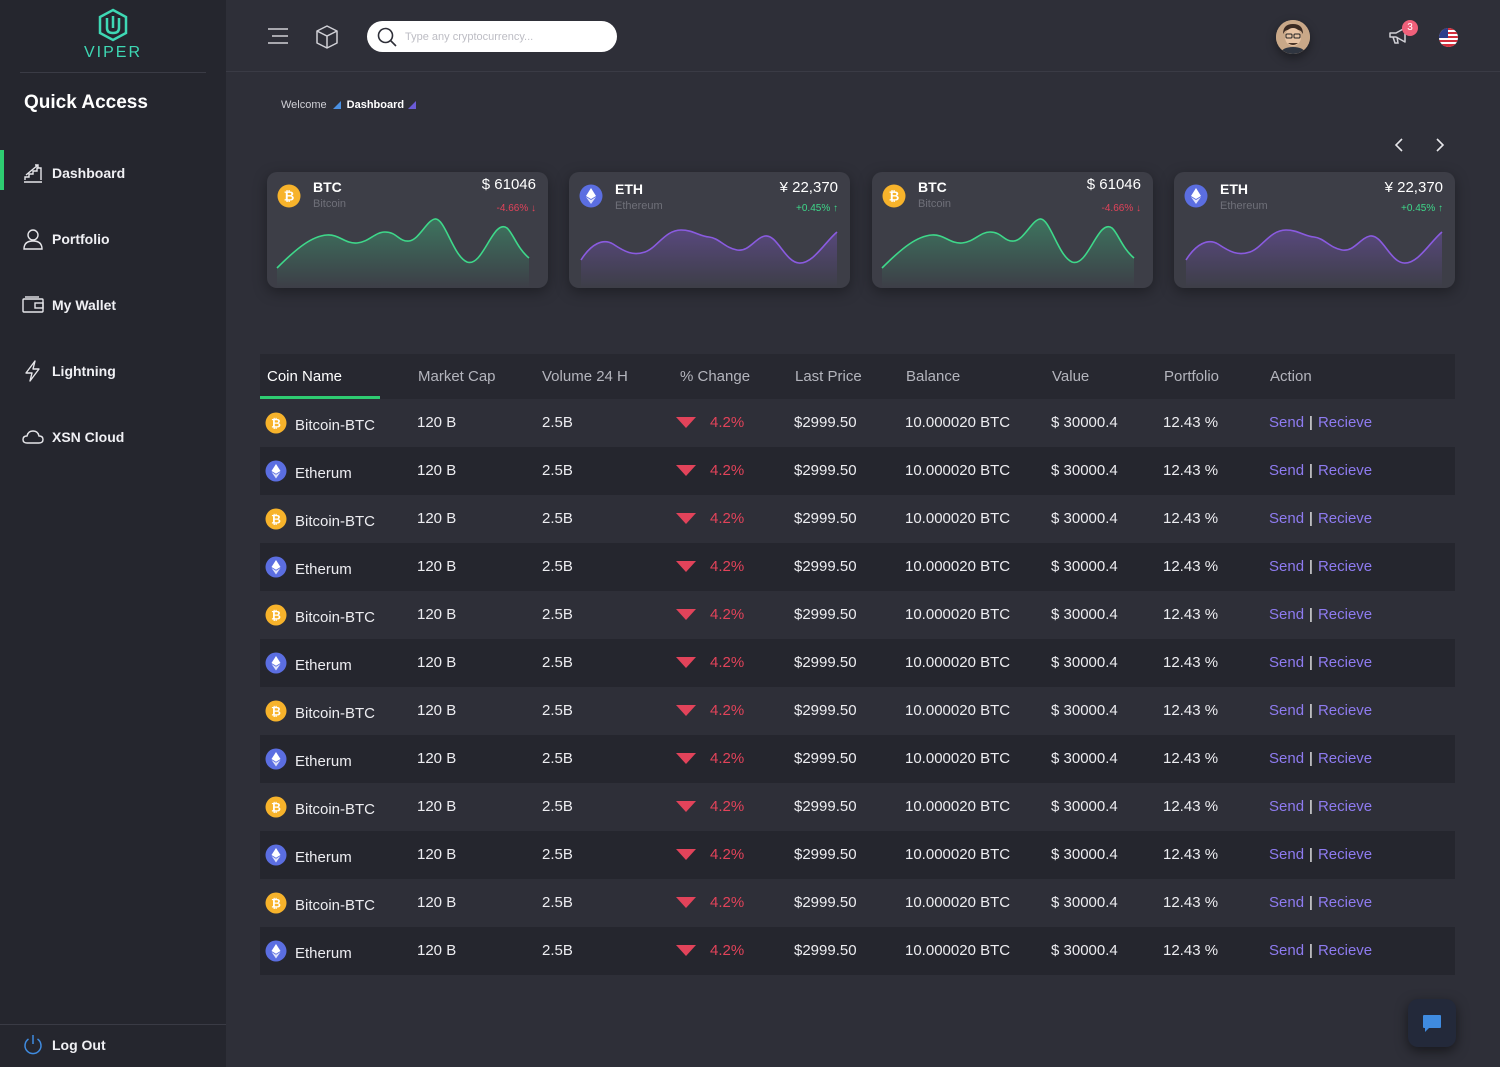  I want to click on search-input, so click(505, 36).